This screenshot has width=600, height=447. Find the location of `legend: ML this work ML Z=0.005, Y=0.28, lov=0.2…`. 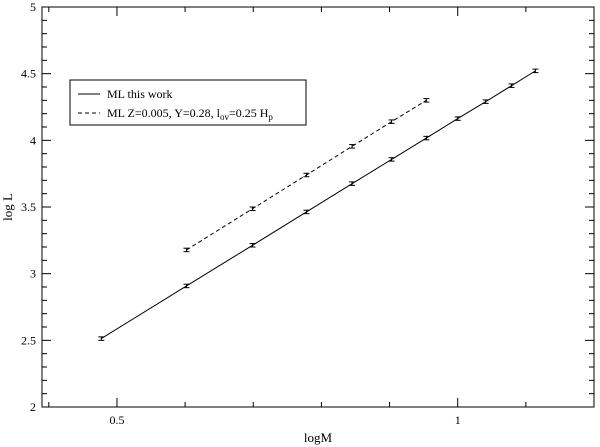

legend: ML this work ML Z=0.005, Y=0.28, lov=0.2… is located at coordinates (188, 102).